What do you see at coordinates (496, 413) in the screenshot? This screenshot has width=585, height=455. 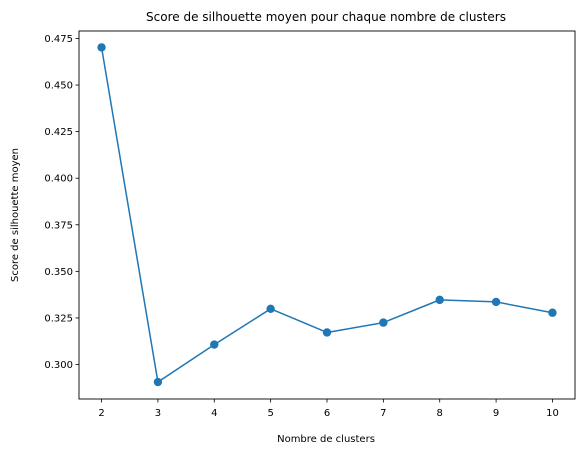 I see `x-tick-label: 9` at bounding box center [496, 413].